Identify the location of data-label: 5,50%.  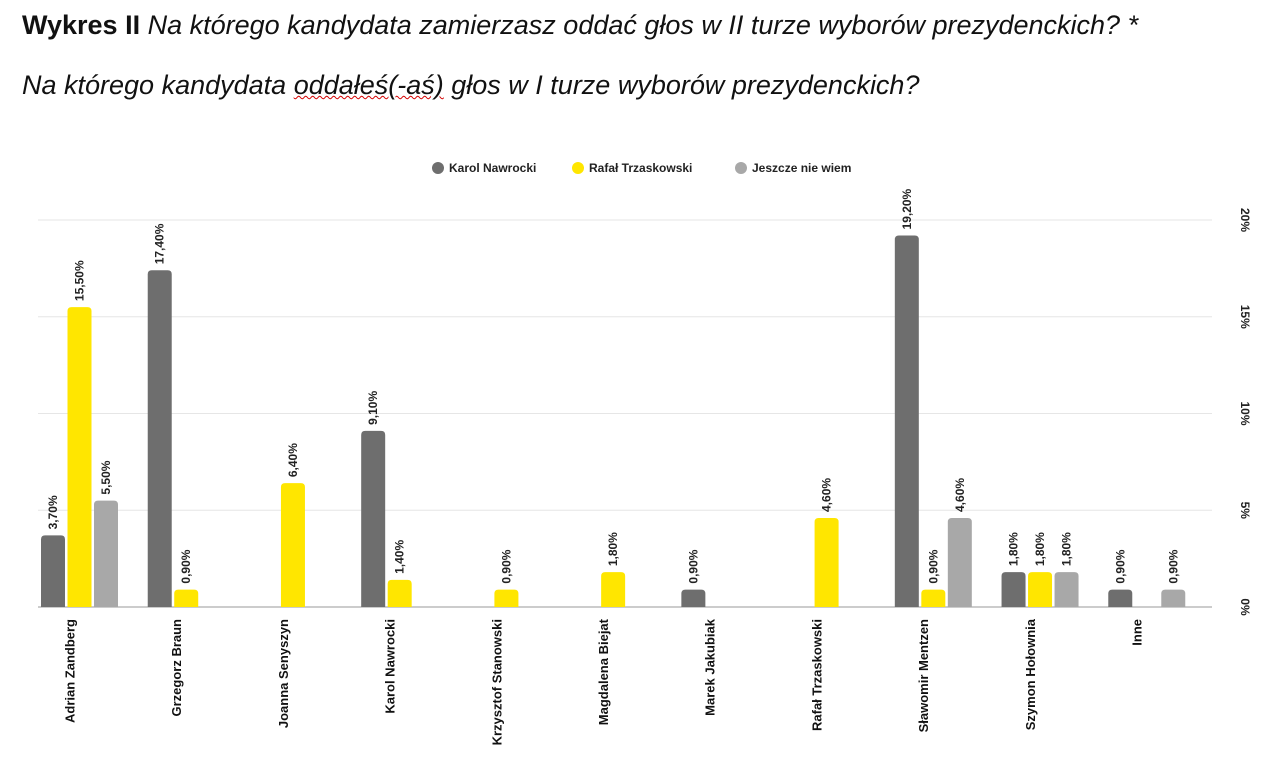
(106, 477).